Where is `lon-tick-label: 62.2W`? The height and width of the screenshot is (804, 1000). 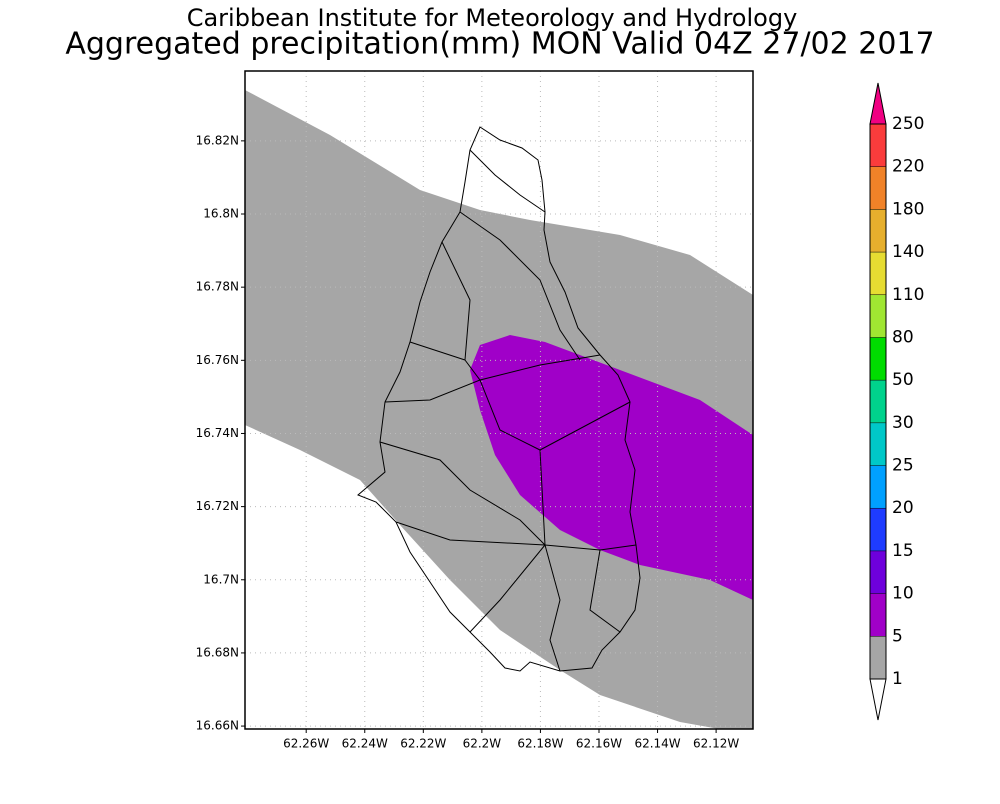
lon-tick-label: 62.2W is located at coordinates (482, 744).